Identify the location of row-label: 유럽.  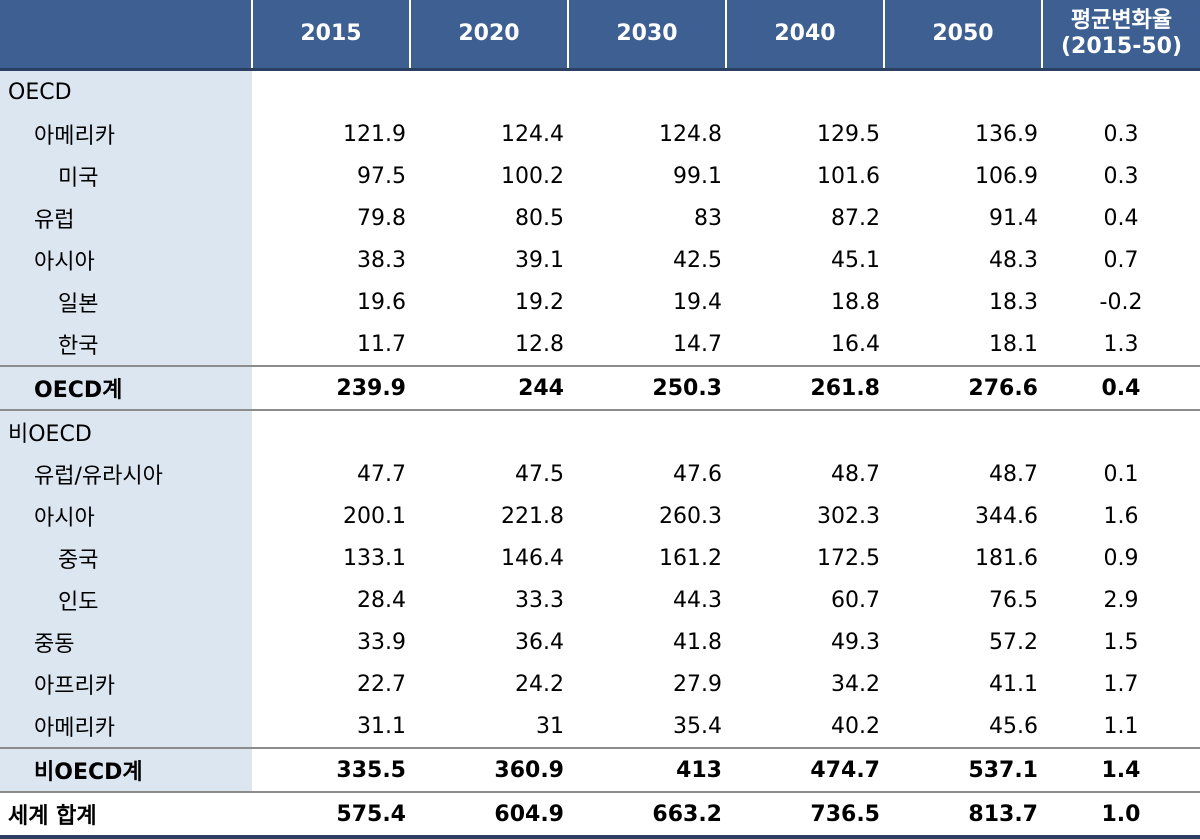
(126, 218).